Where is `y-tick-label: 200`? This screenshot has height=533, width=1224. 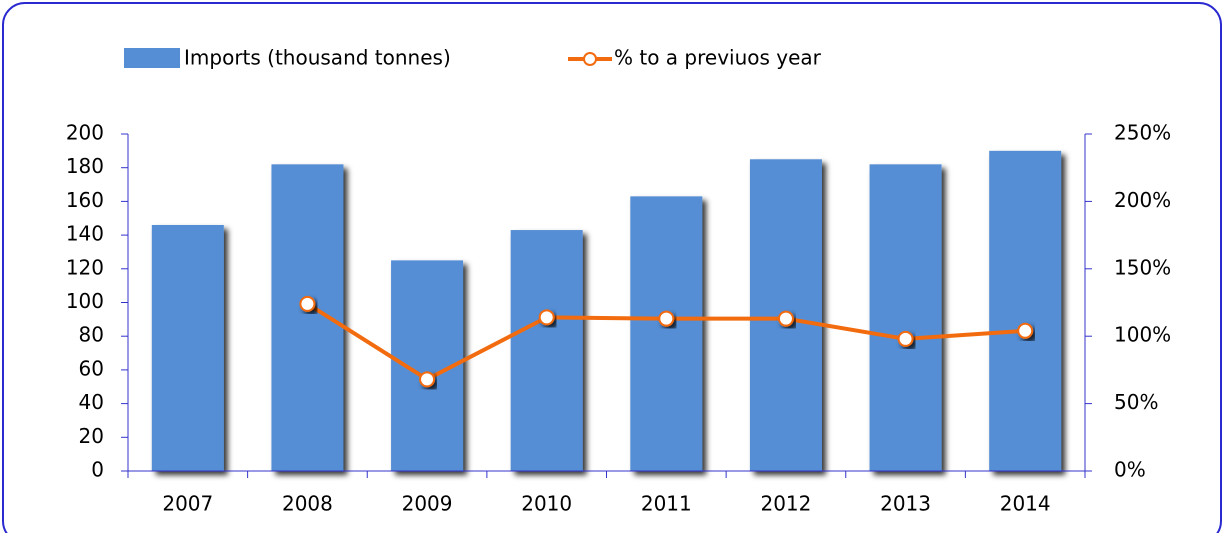
y-tick-label: 200 is located at coordinates (85, 133).